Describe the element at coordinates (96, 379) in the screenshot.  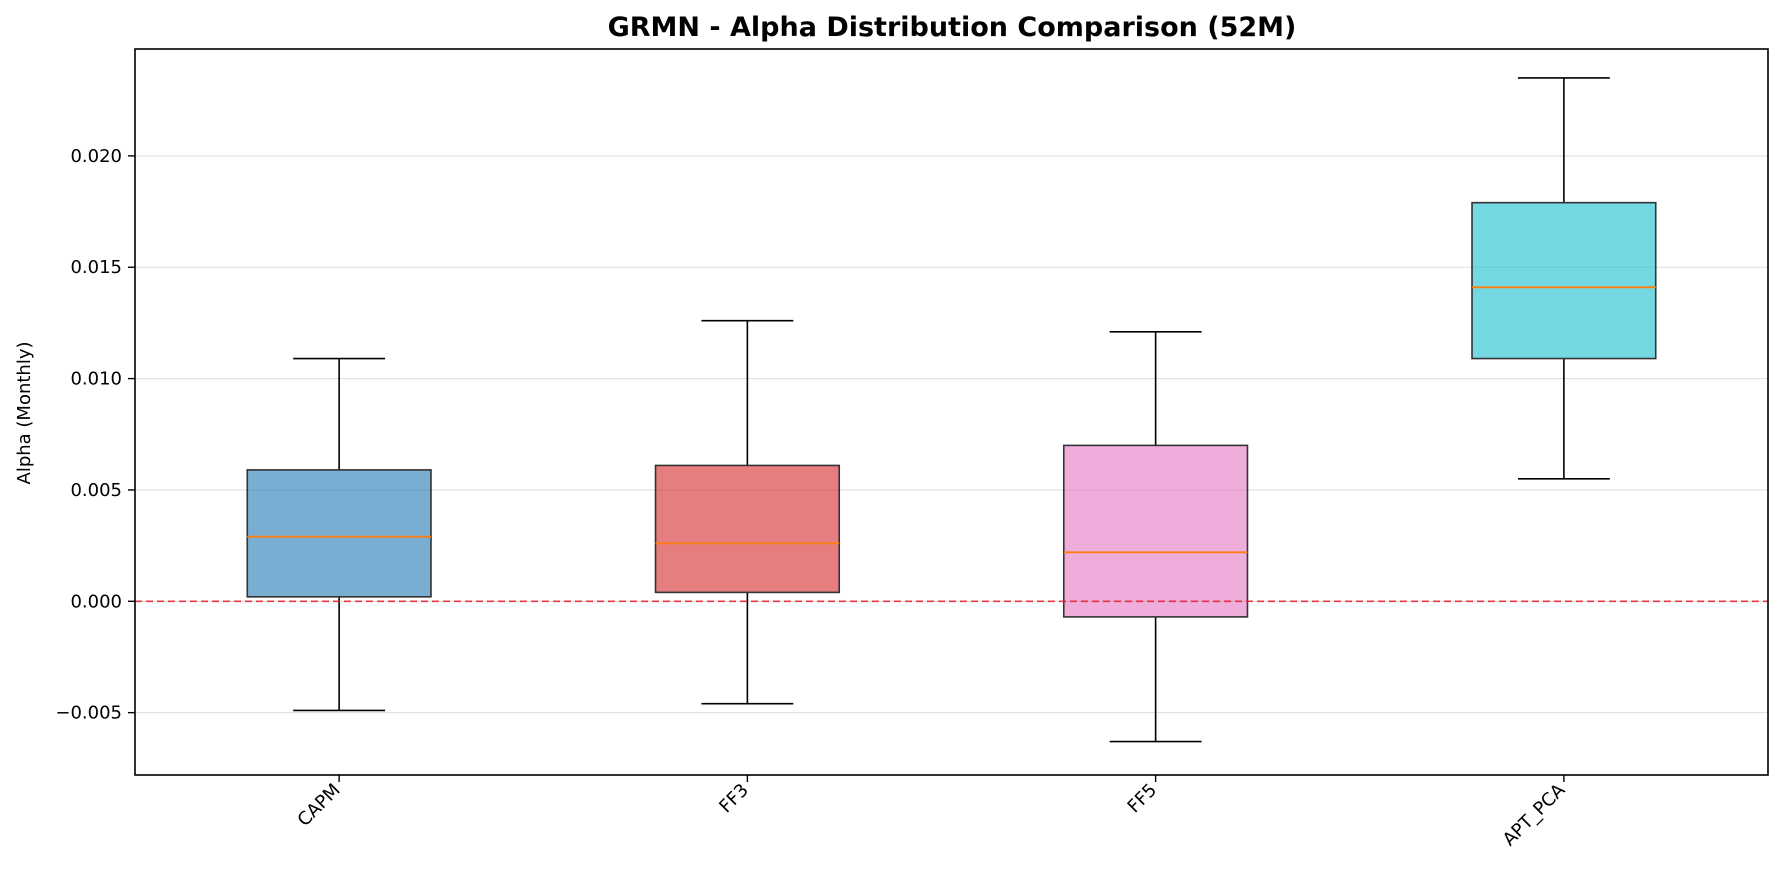
I see `y-tick-label-3: 0.010` at that location.